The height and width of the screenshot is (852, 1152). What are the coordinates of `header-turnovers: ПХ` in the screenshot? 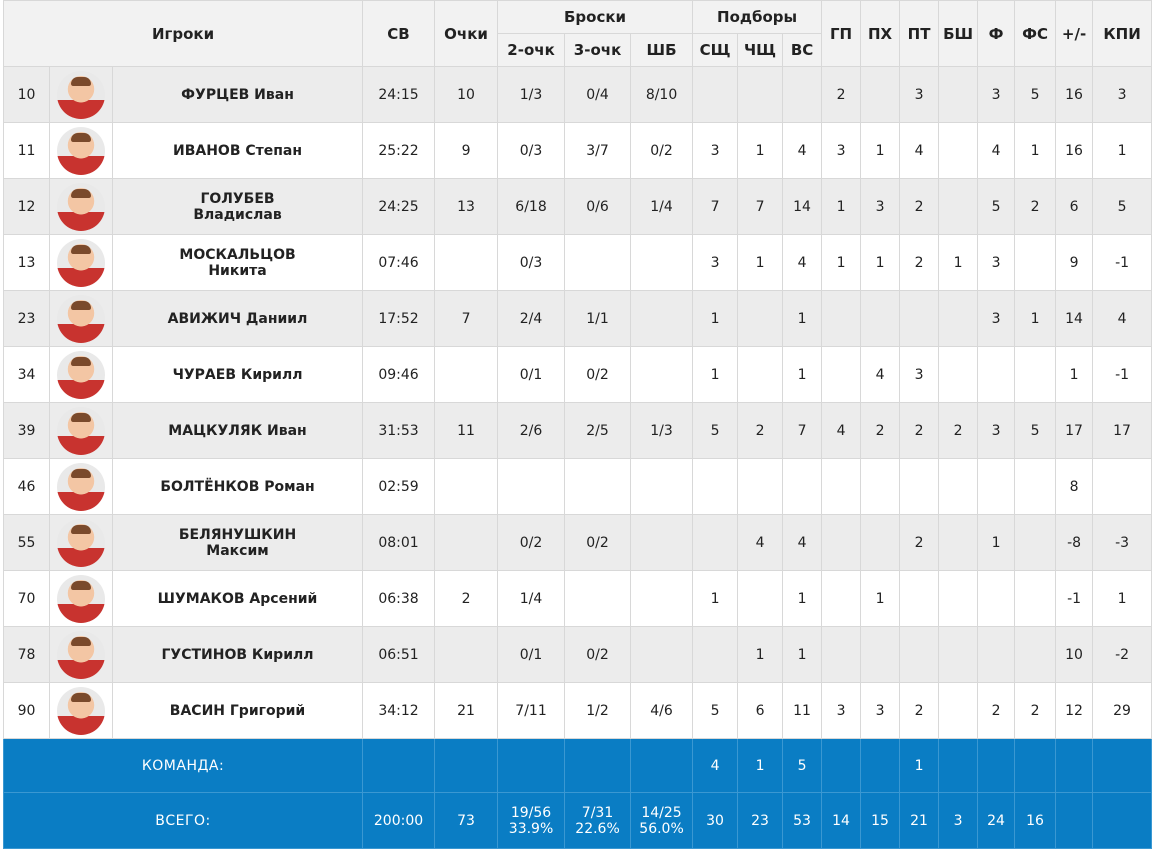 It's located at (880, 33).